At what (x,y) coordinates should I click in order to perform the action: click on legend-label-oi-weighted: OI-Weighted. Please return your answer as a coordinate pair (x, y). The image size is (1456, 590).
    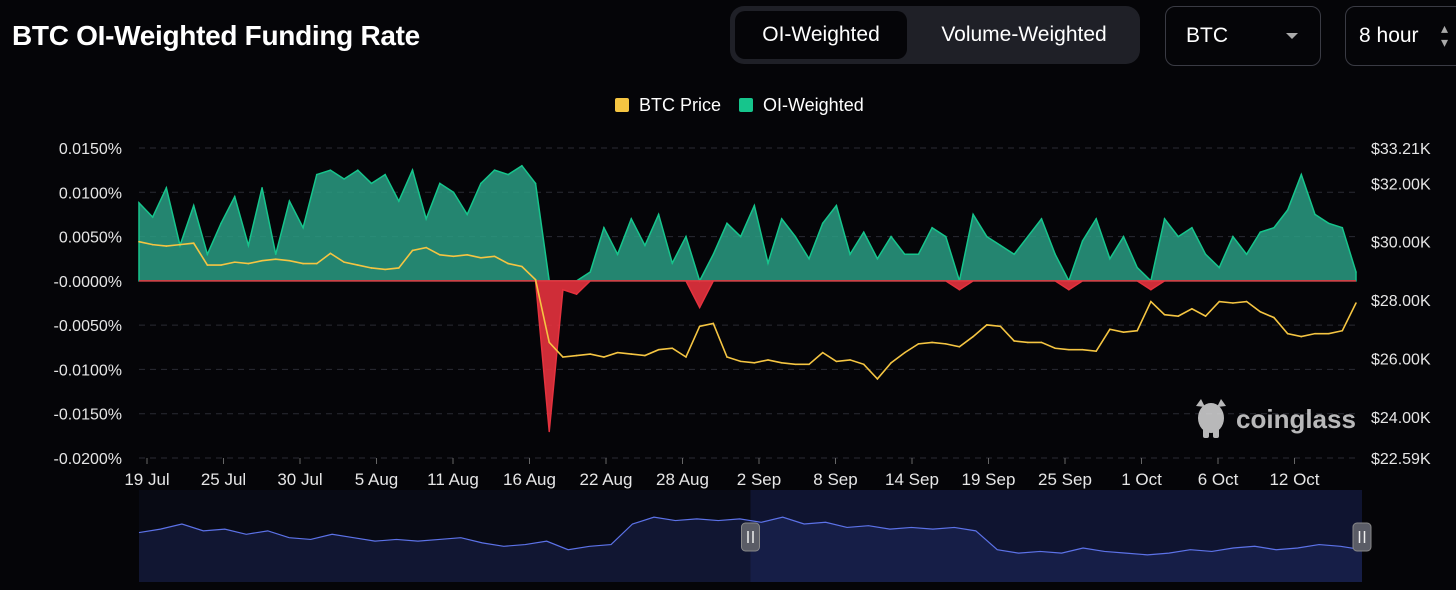
    Looking at the image, I should click on (813, 105).